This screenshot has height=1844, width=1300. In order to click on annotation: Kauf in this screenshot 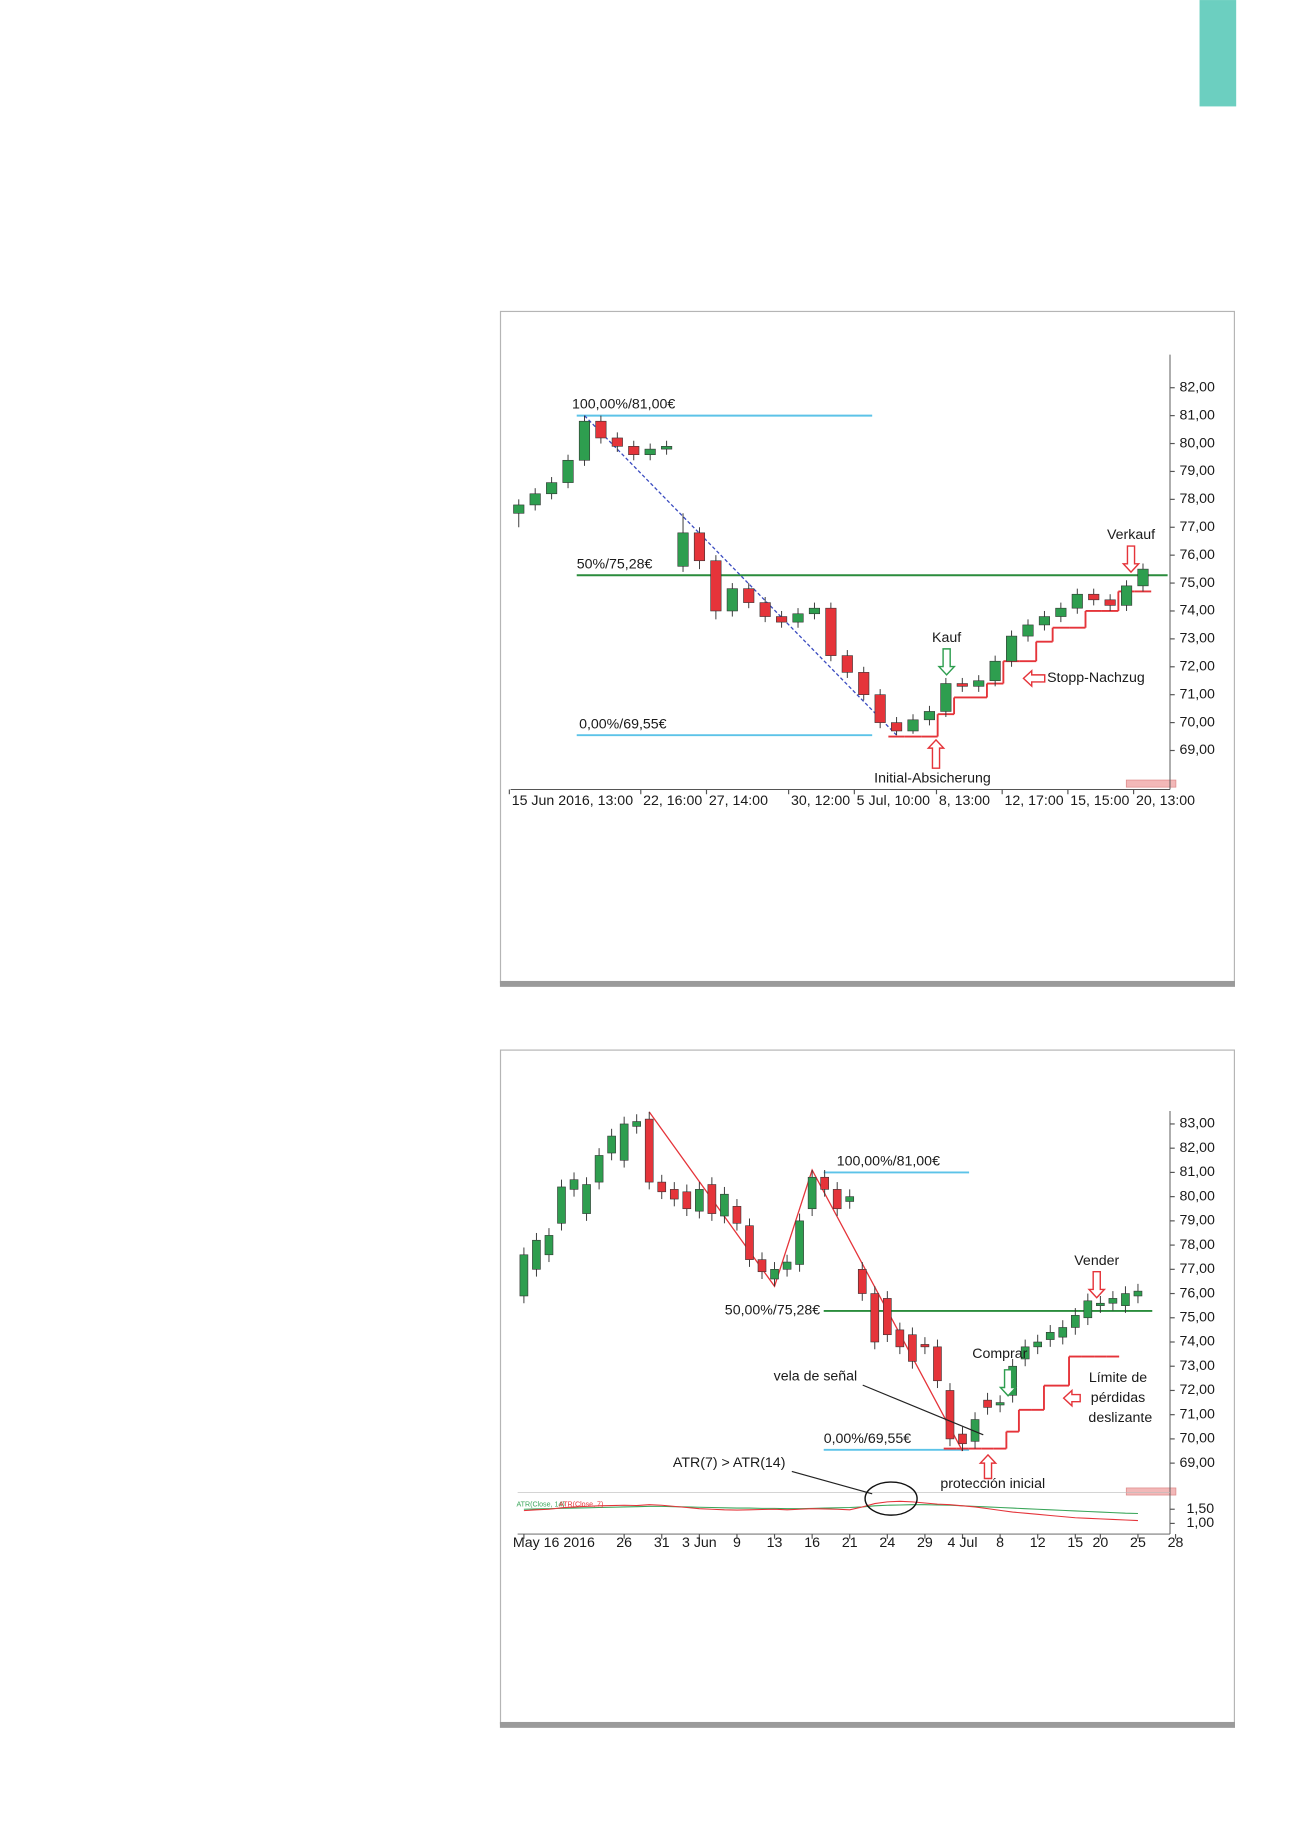, I will do `click(946, 638)`.